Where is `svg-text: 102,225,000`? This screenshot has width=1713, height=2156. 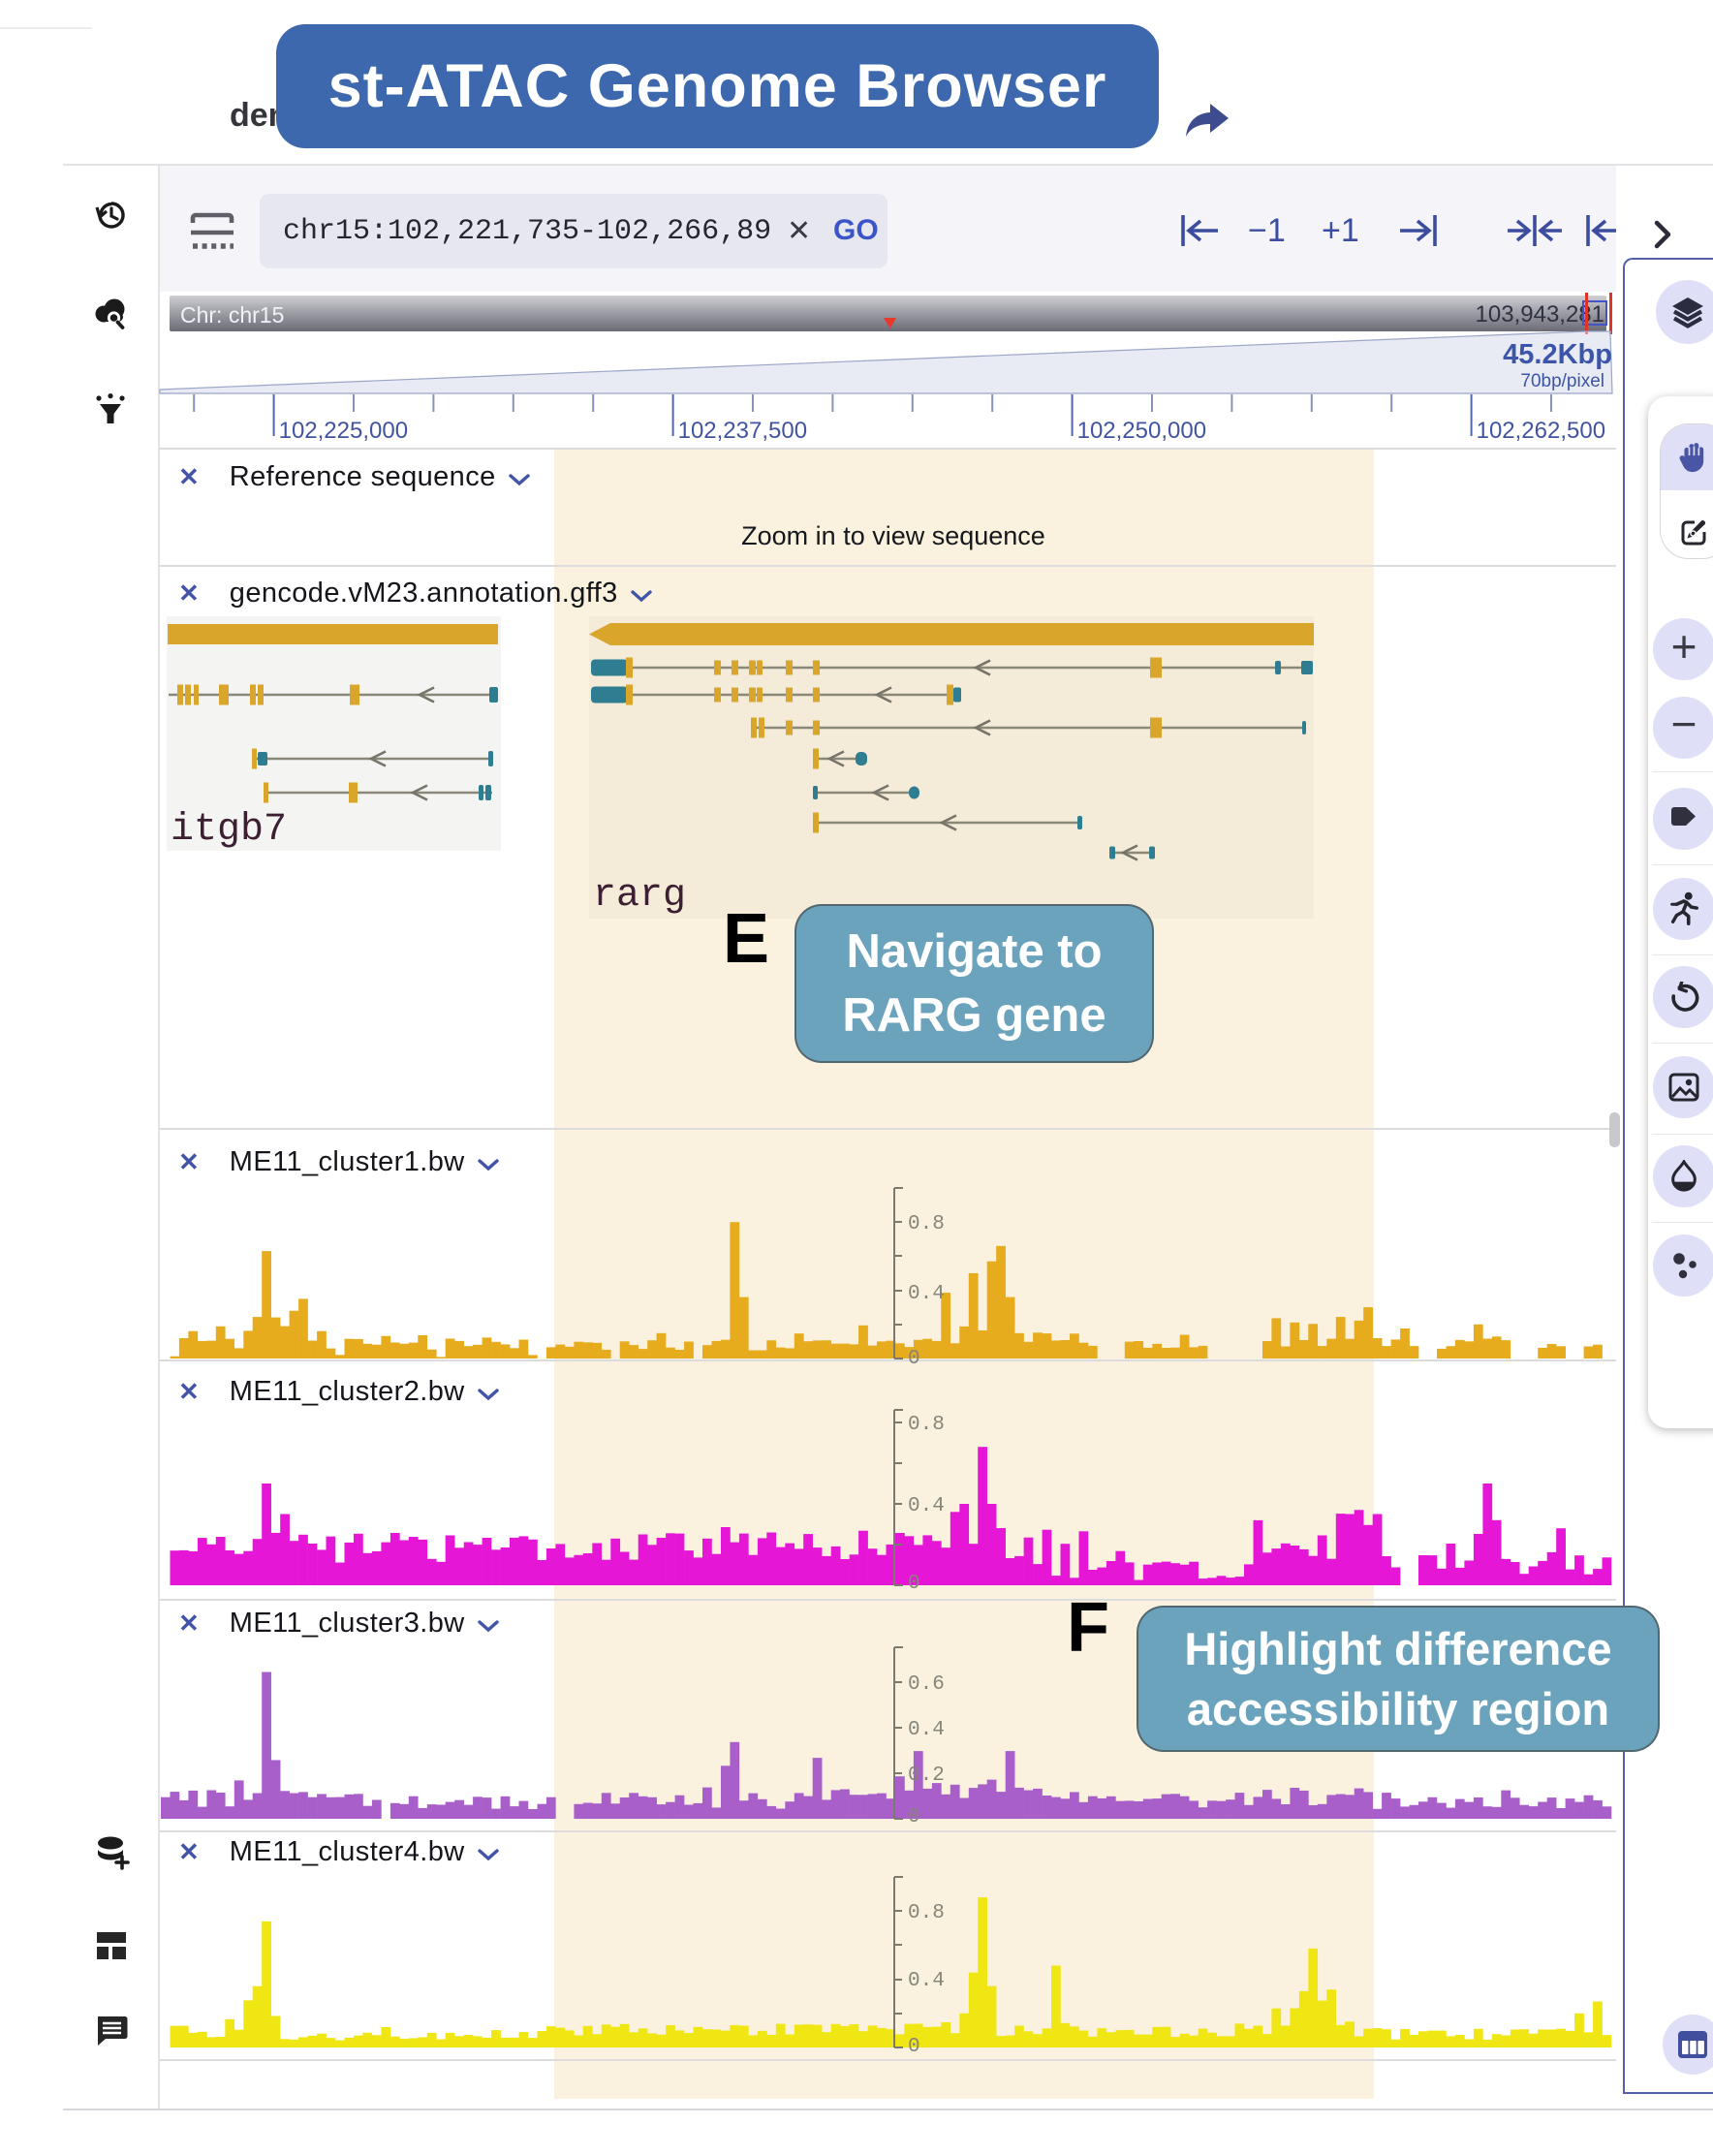 svg-text: 102,225,000 is located at coordinates (343, 431).